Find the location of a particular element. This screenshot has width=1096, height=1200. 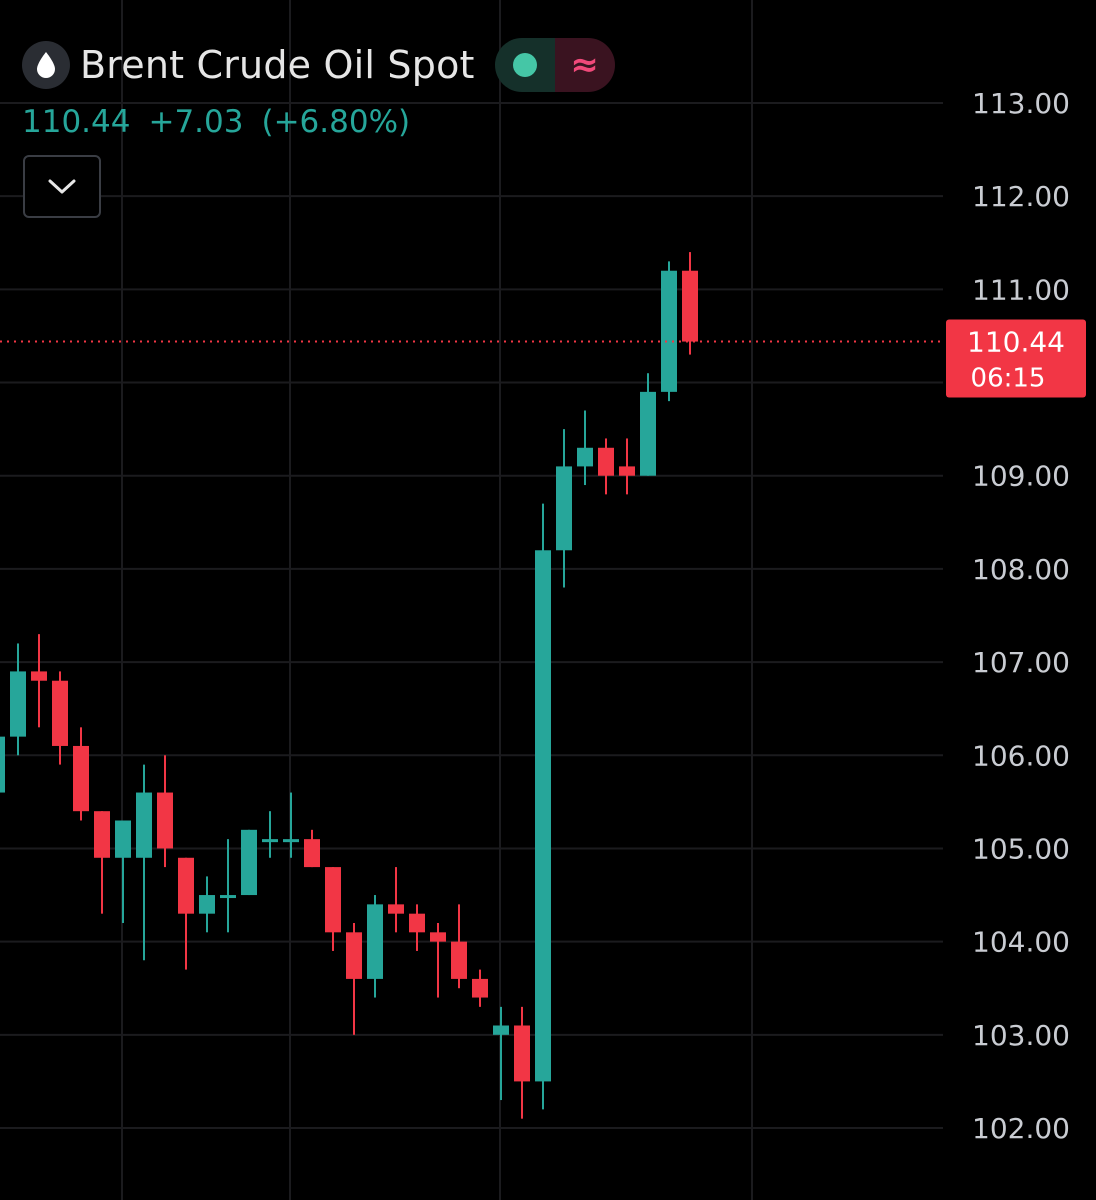

y-tick-label: 102.00 is located at coordinates (1021, 1128).